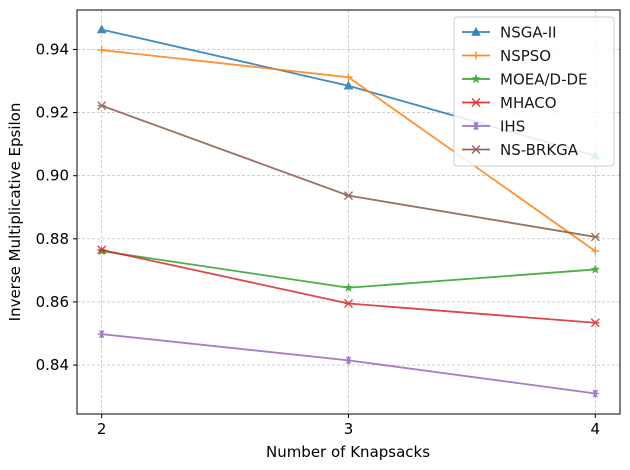 The width and height of the screenshot is (630, 470). I want to click on series-mhaco, so click(348, 286).